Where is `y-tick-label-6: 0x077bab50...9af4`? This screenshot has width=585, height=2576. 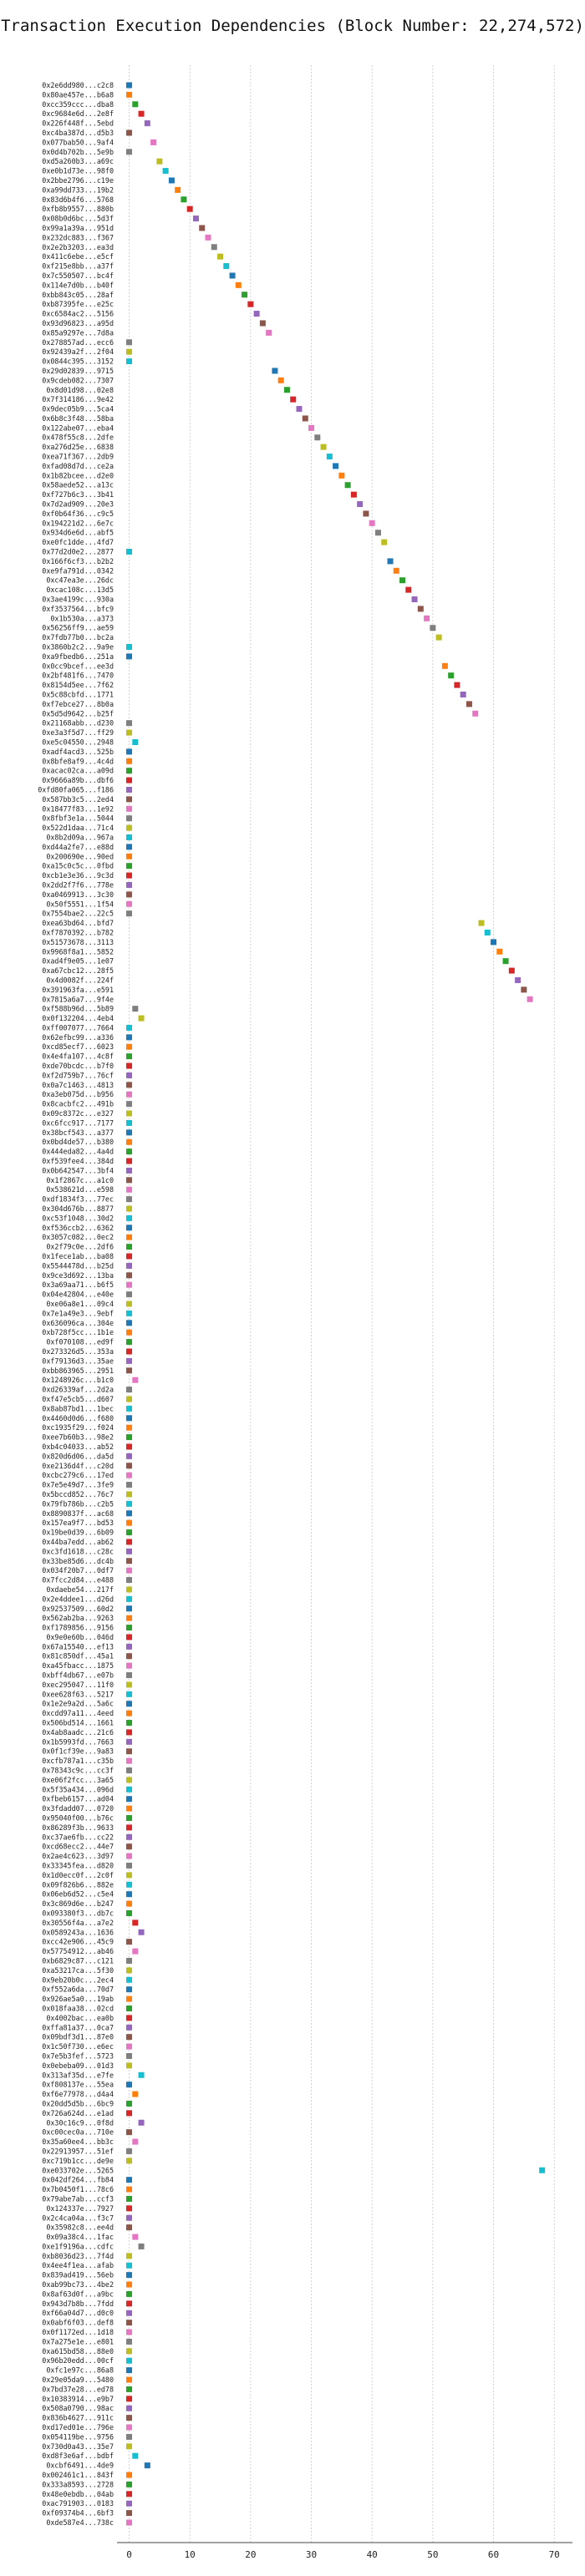
y-tick-label-6: 0x077bab50...9af4 is located at coordinates (78, 142).